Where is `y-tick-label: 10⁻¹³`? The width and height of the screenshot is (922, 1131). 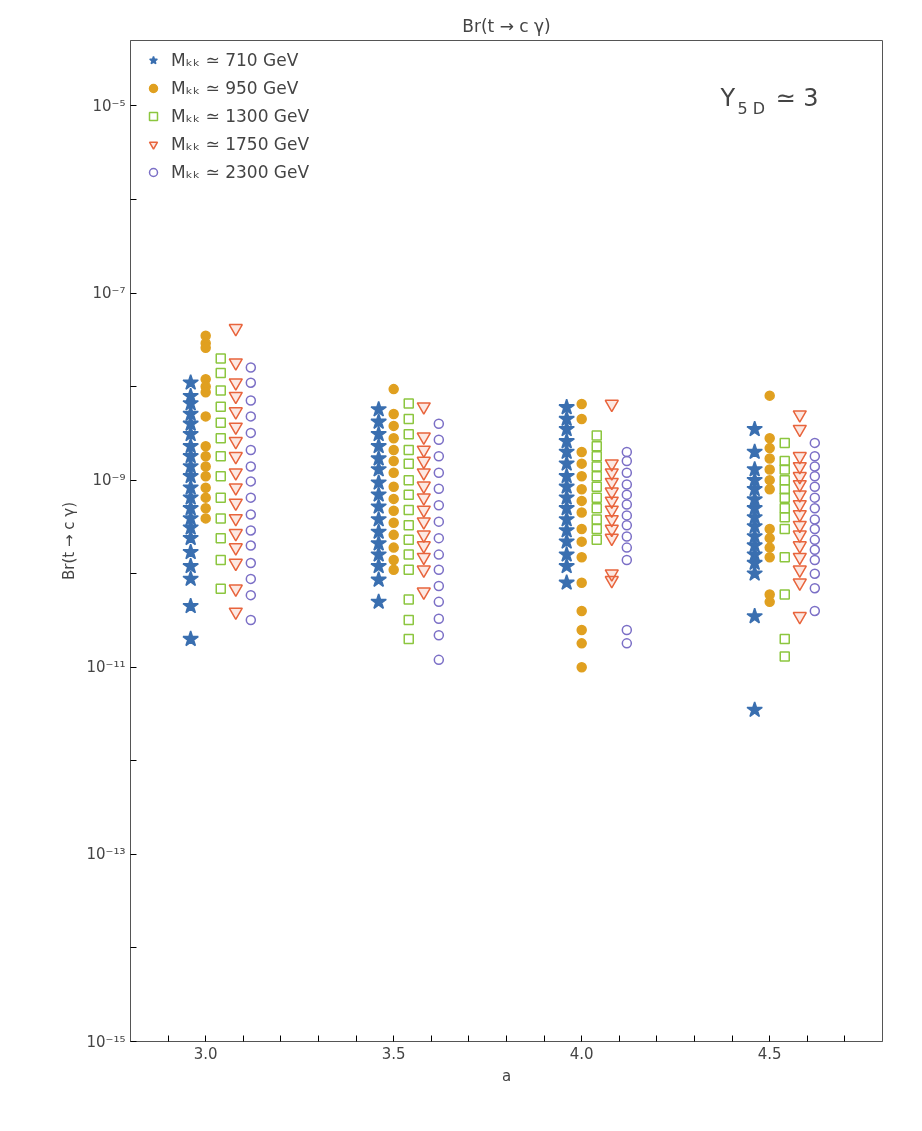 y-tick-label: 10⁻¹³ is located at coordinates (106, 854).